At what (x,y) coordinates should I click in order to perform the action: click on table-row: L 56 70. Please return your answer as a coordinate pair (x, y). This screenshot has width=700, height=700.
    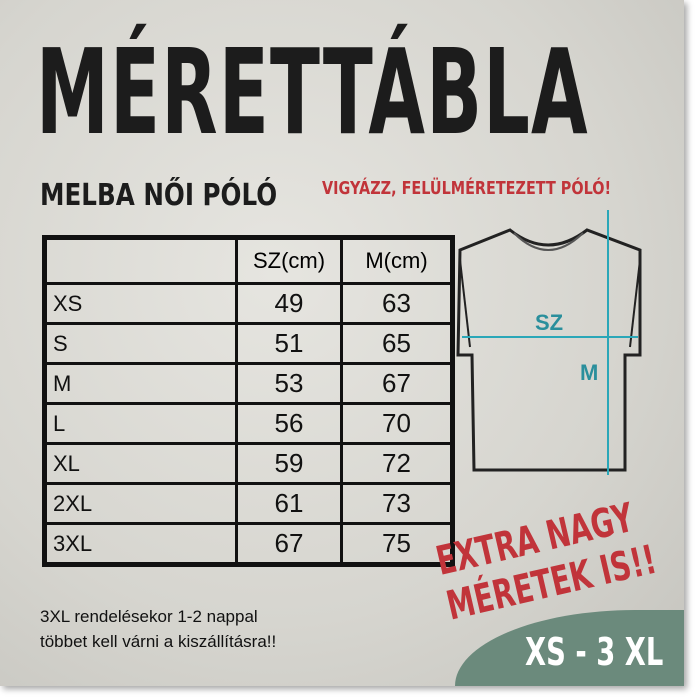
    Looking at the image, I should click on (248, 423).